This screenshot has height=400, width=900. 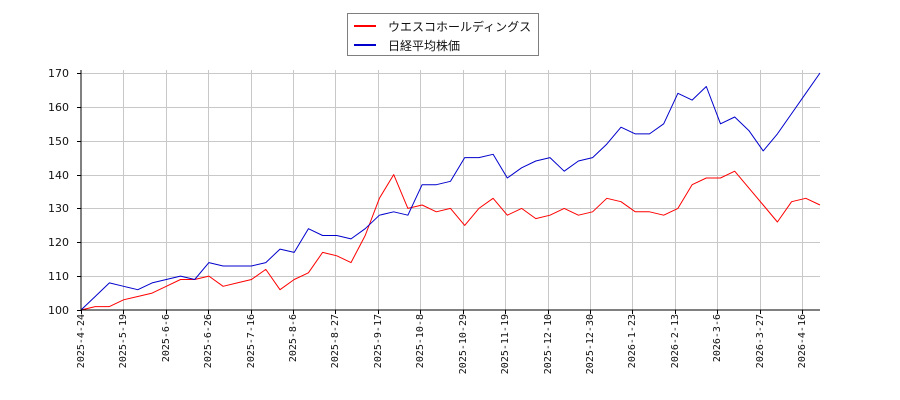 What do you see at coordinates (590, 344) in the screenshot?
I see `x-tick-label: 2025-12-30` at bounding box center [590, 344].